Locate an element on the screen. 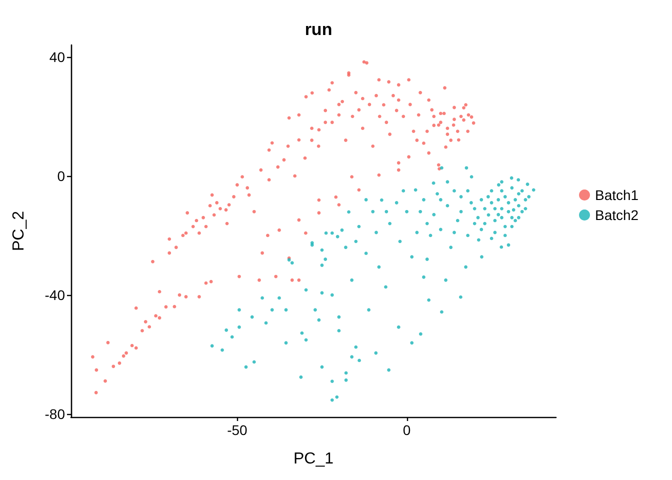 The height and width of the screenshot is (480, 672). legend-label: Batch2 is located at coordinates (617, 215).